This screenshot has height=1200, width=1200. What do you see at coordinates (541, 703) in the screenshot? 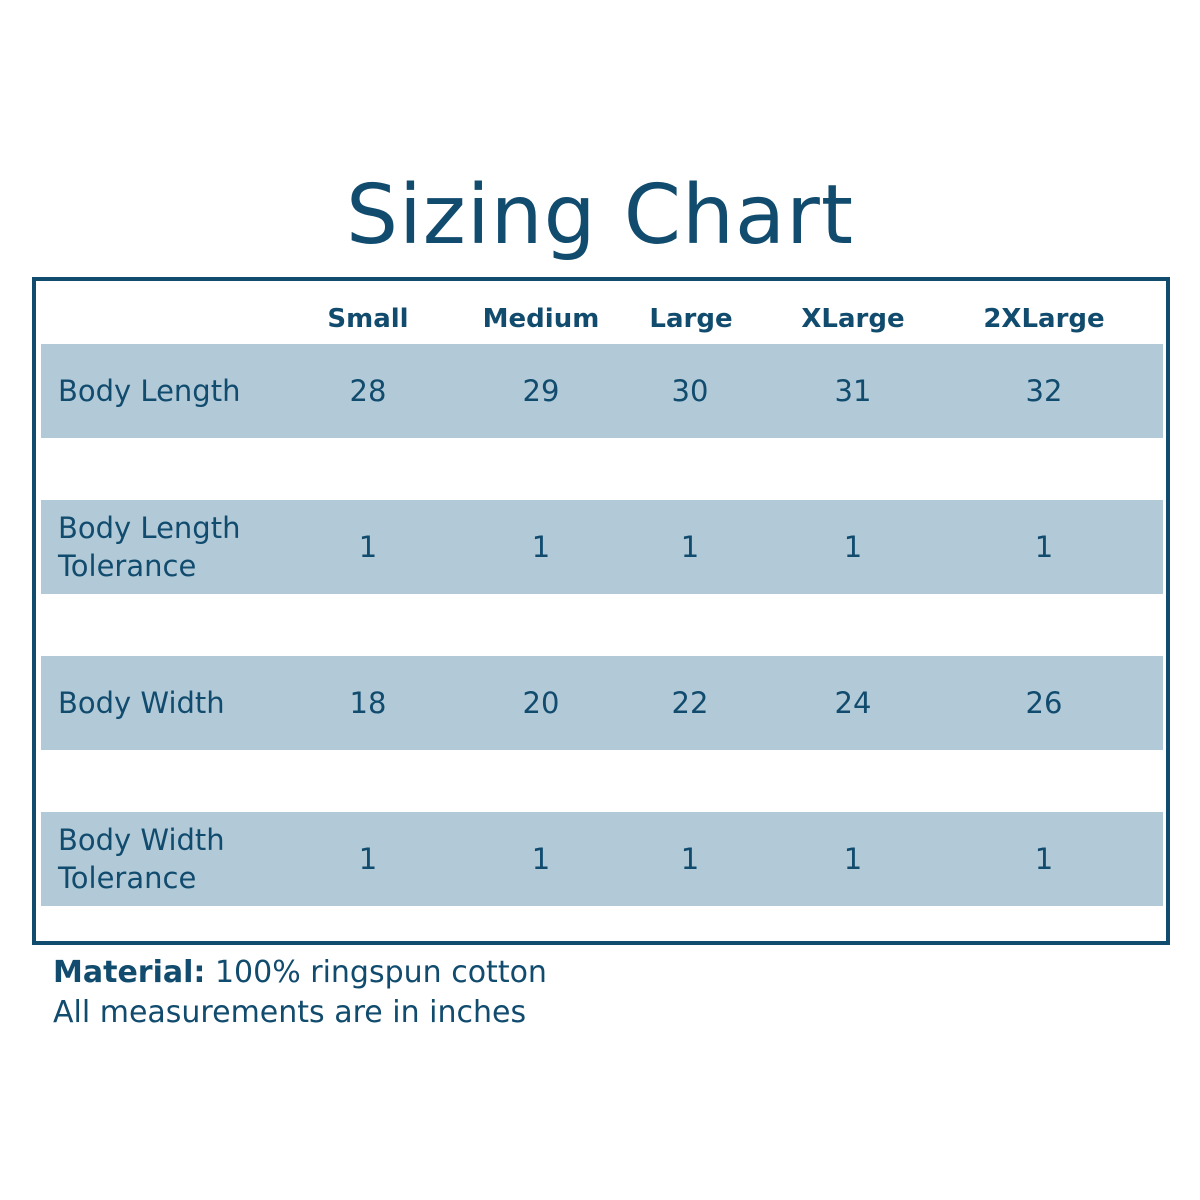
I see `table-cell: 20` at bounding box center [541, 703].